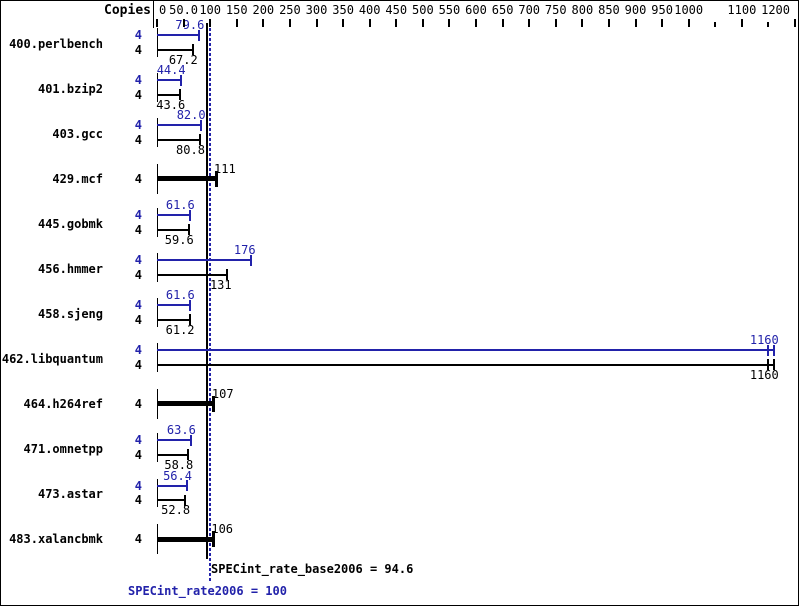  What do you see at coordinates (662, 10) in the screenshot?
I see `axis-tick-label: 950` at bounding box center [662, 10].